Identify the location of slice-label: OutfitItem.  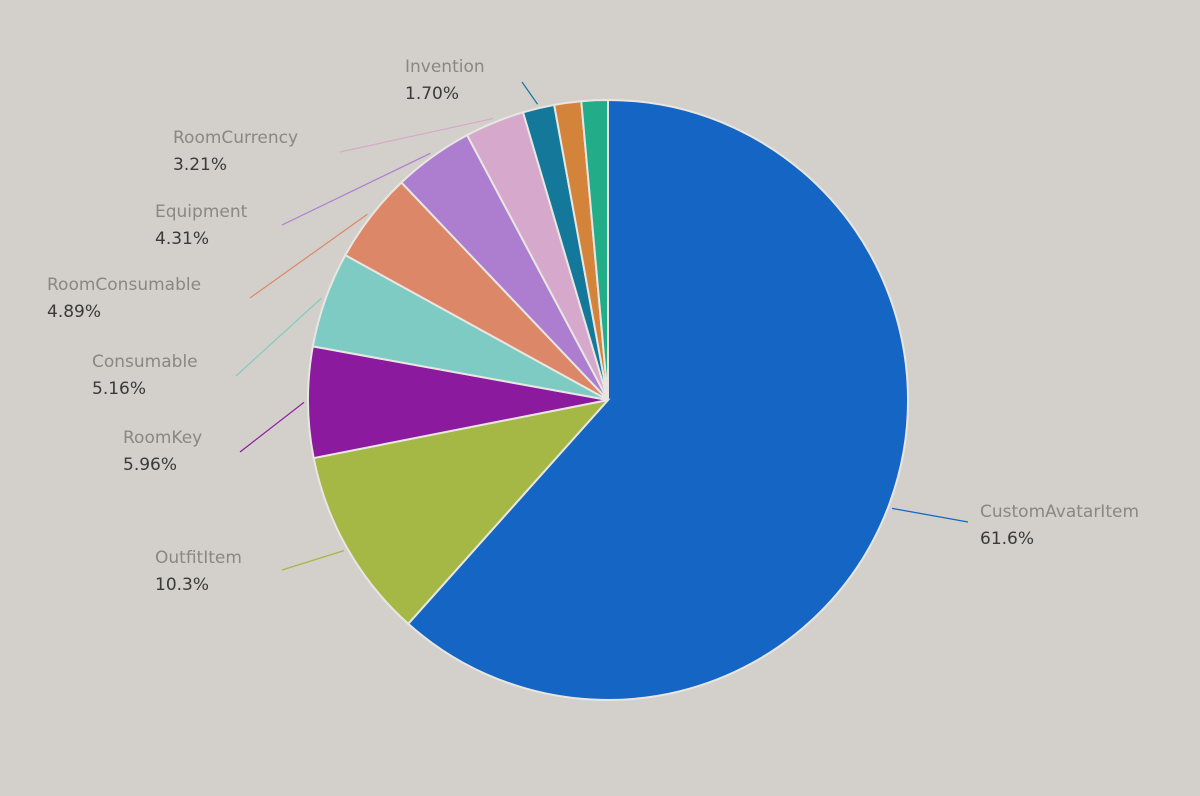
(198, 558).